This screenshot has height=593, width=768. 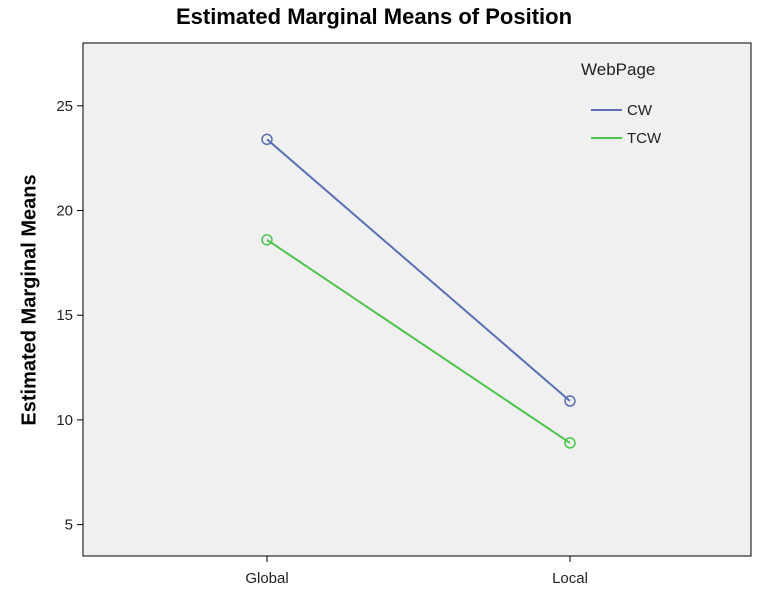 I want to click on series-line-tcw, so click(x=418, y=341).